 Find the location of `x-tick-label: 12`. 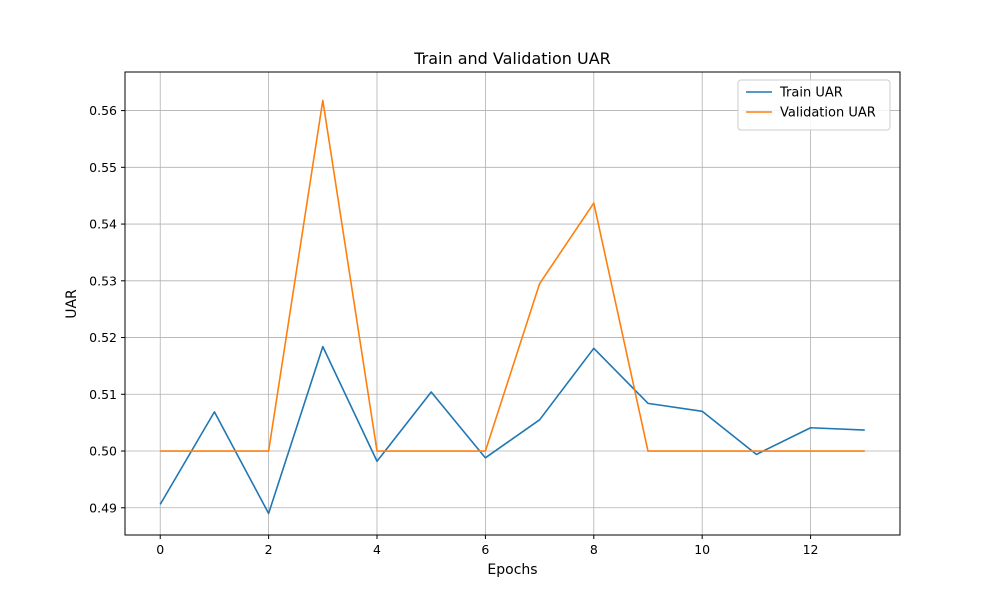

x-tick-label: 12 is located at coordinates (811, 549).